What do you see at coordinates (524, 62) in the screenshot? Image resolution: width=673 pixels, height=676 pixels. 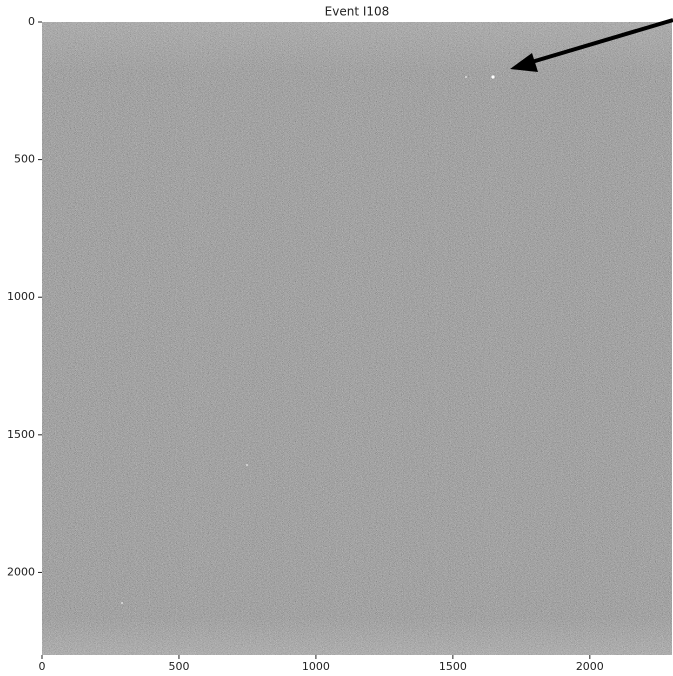 I see `annotation-arrowhead` at bounding box center [524, 62].